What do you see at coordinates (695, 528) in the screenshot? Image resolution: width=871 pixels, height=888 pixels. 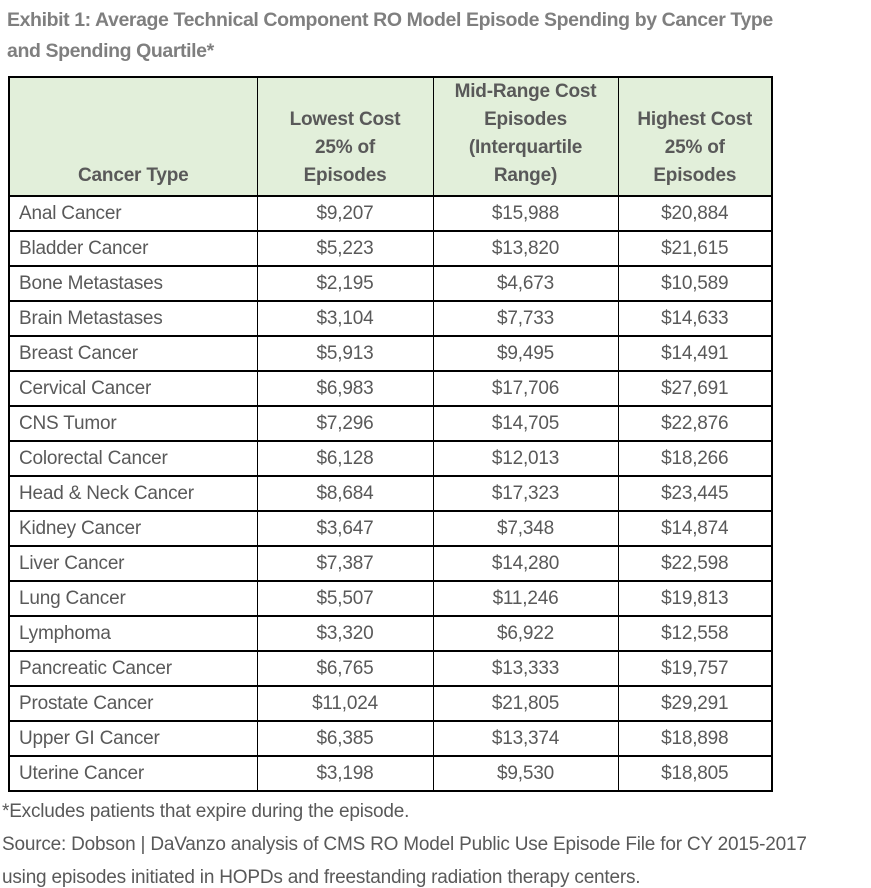 I see `spending-value-cell: $14,874` at bounding box center [695, 528].